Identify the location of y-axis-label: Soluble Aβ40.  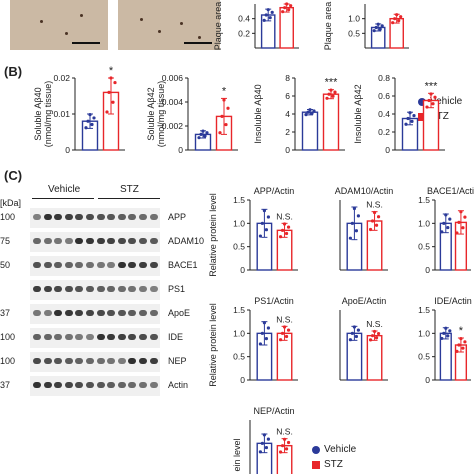
(38, 113).